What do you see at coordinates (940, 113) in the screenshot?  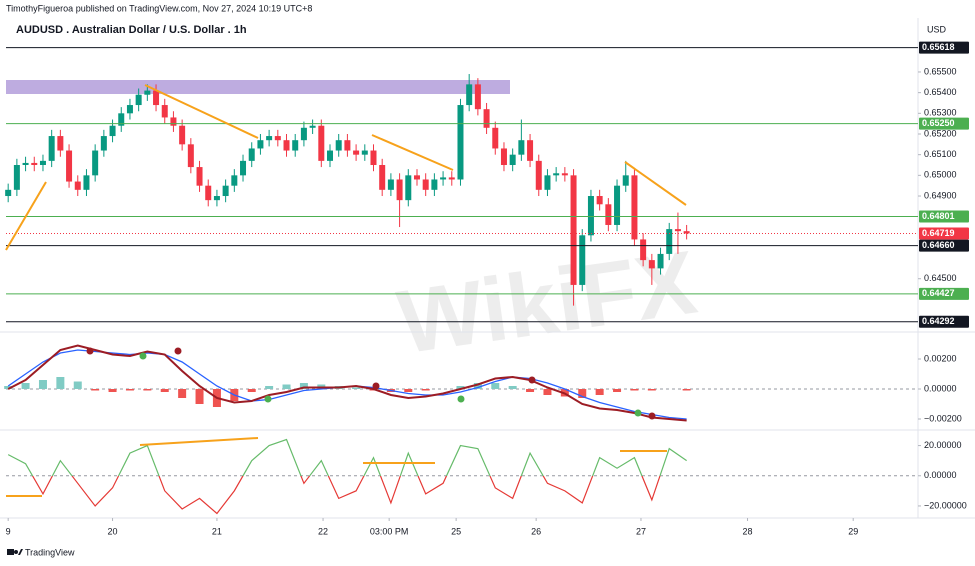 I see `y-tick-label: 0.65300` at bounding box center [940, 113].